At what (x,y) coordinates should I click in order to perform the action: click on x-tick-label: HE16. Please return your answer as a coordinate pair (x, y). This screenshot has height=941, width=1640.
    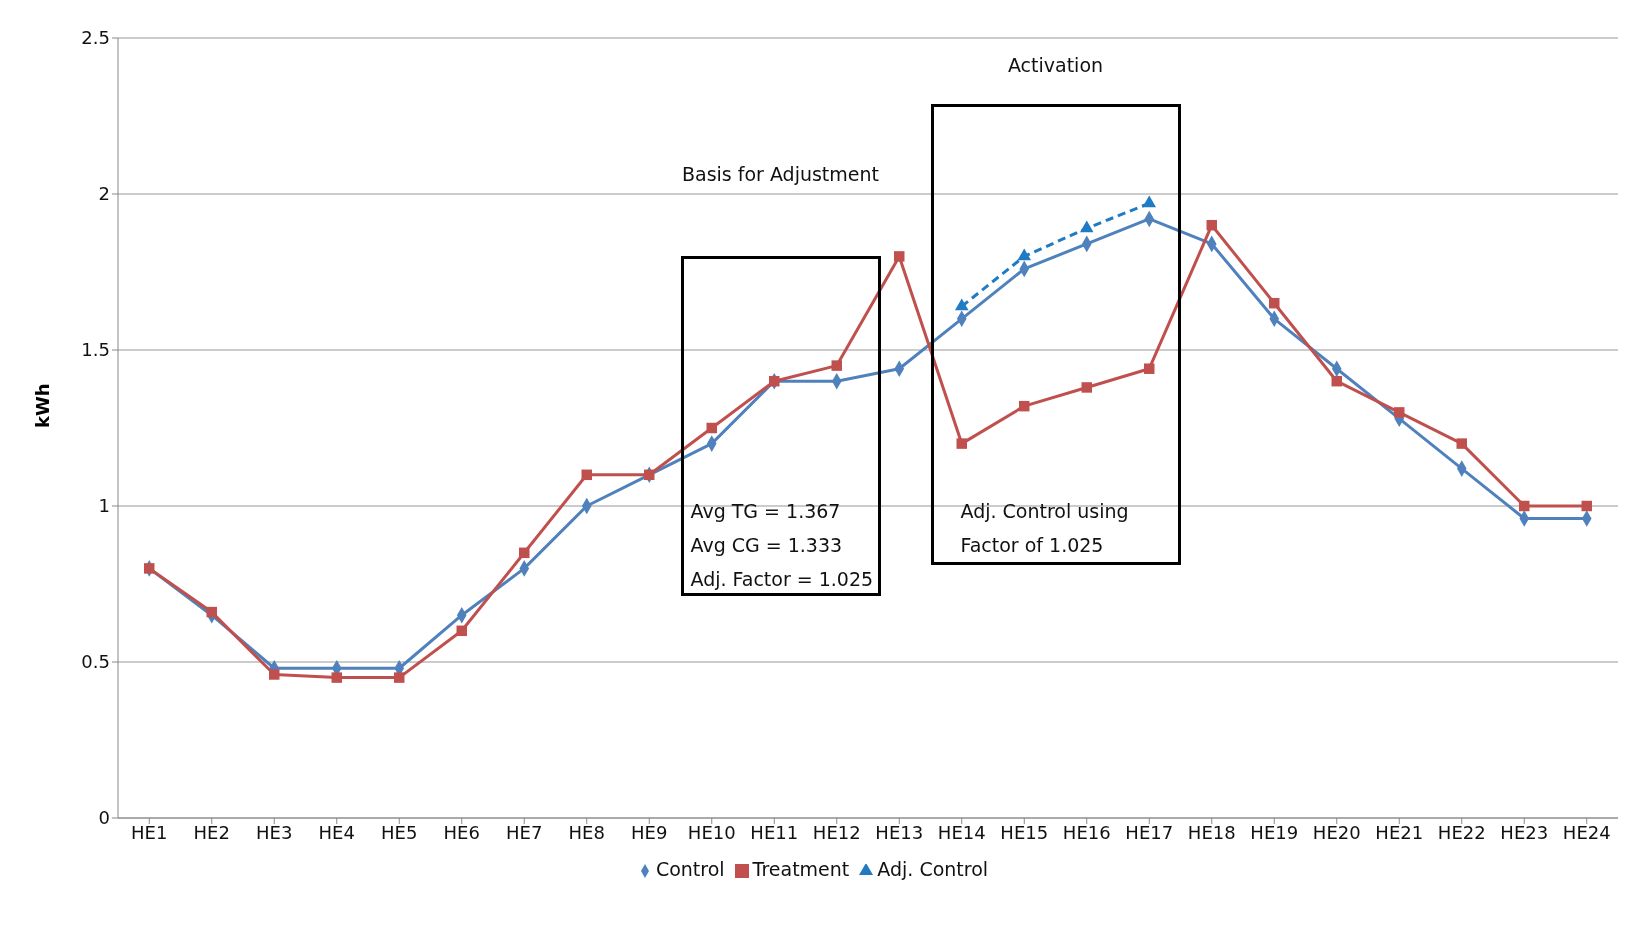
    Looking at the image, I should click on (1086, 832).